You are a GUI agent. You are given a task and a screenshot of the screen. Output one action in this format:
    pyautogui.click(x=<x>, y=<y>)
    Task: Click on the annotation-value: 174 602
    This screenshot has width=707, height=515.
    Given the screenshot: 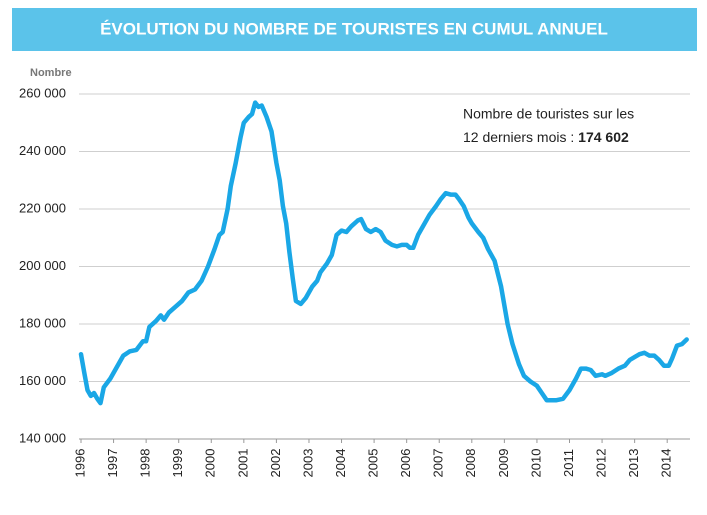 What is the action you would take?
    pyautogui.click(x=603, y=137)
    